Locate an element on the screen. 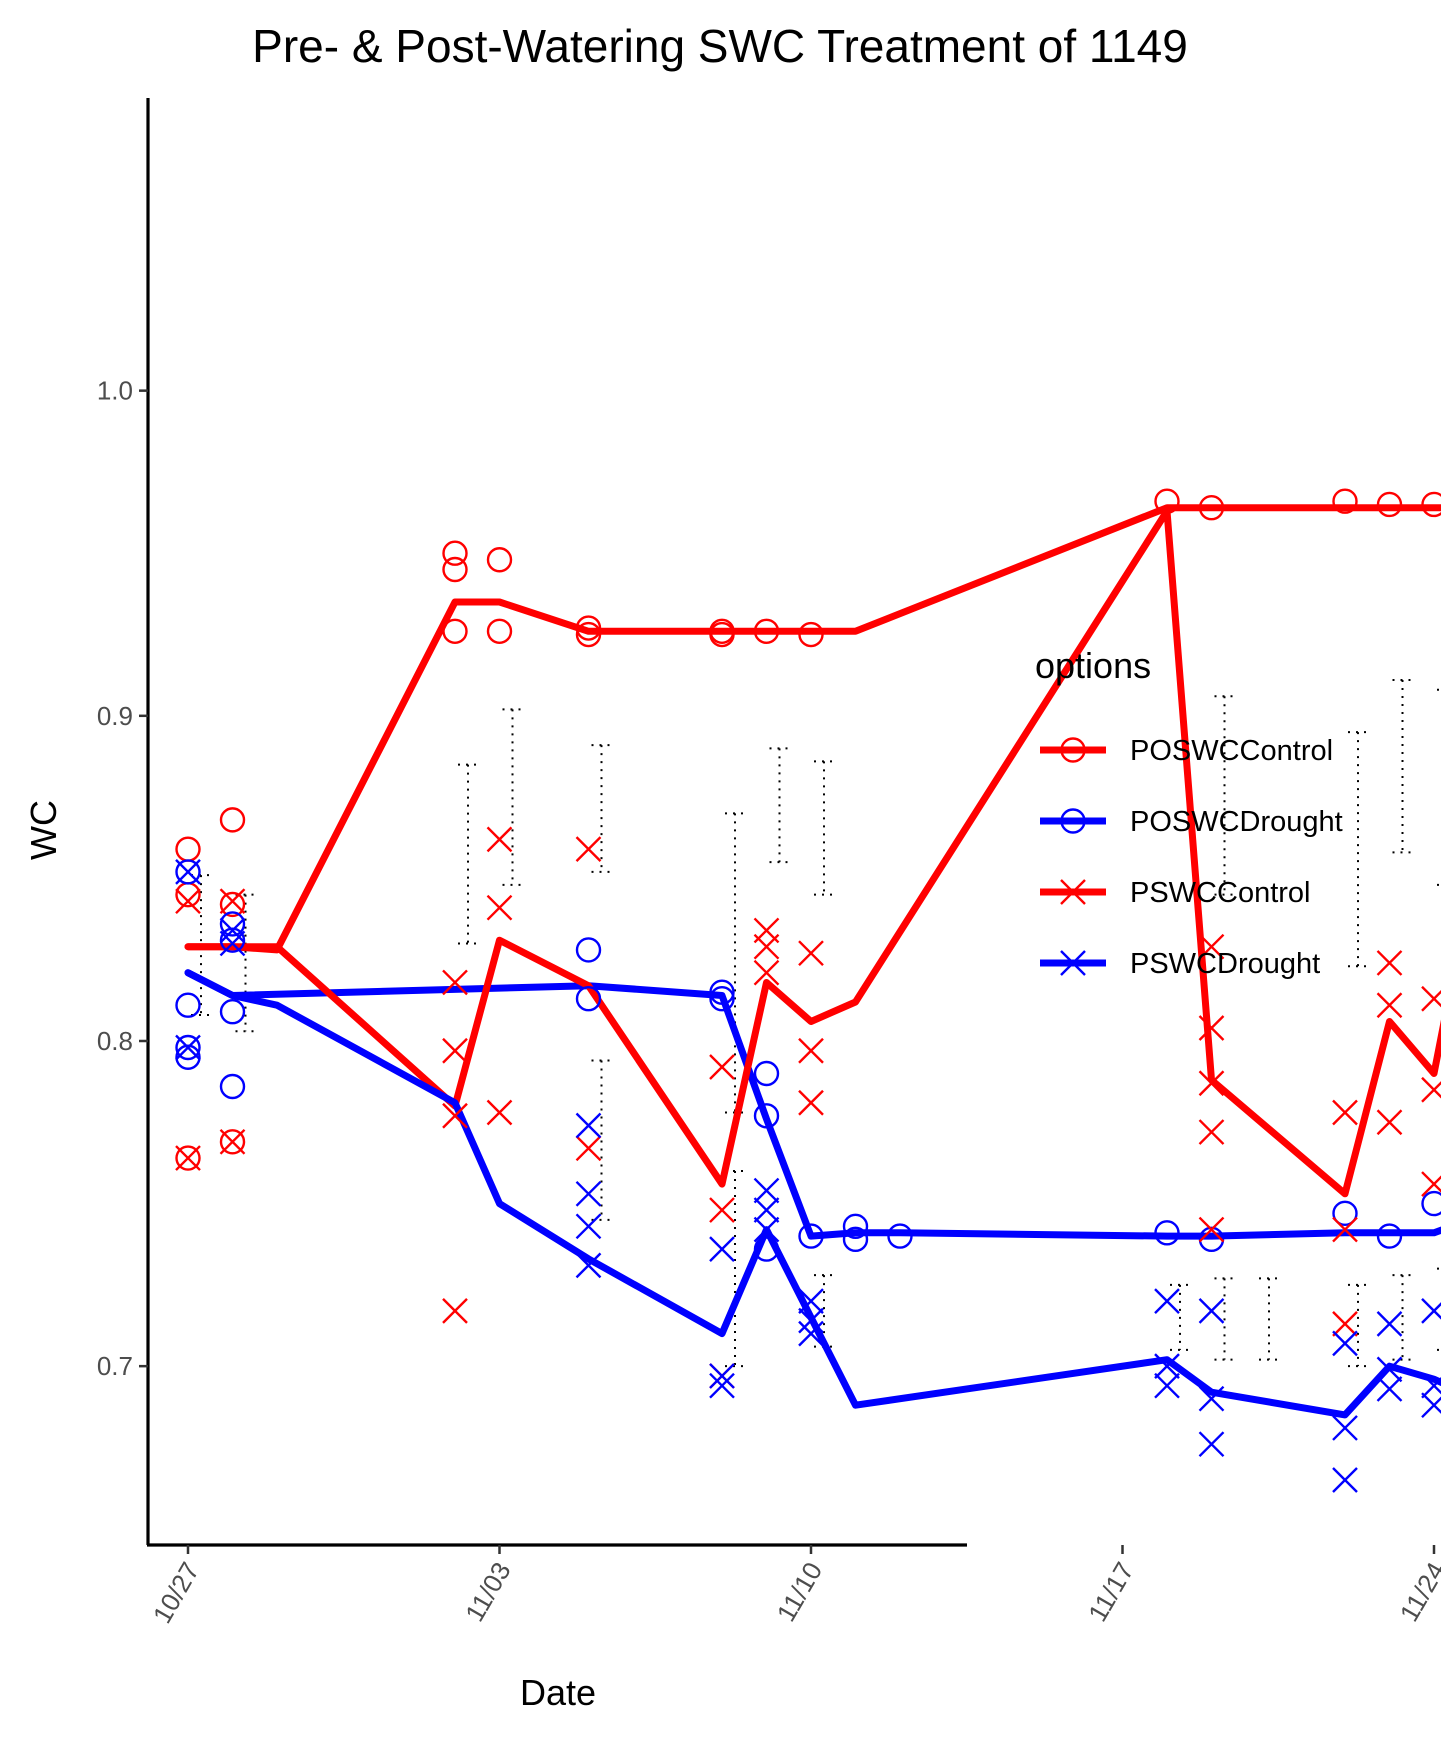 This screenshot has width=1441, height=1738. x-tick-label: 10/27 is located at coordinates (176, 1592).